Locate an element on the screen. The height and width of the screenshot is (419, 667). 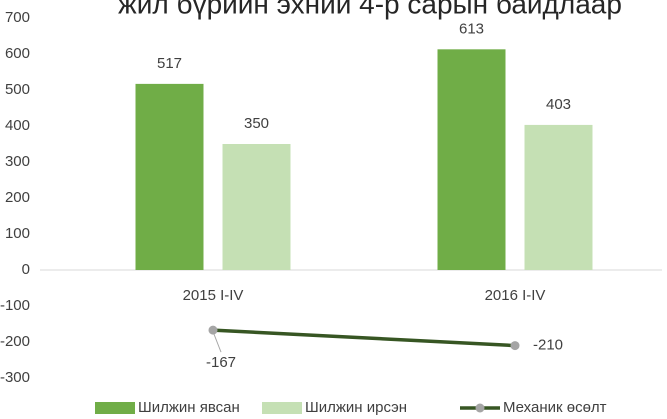
data-label: 350 is located at coordinates (256, 123).